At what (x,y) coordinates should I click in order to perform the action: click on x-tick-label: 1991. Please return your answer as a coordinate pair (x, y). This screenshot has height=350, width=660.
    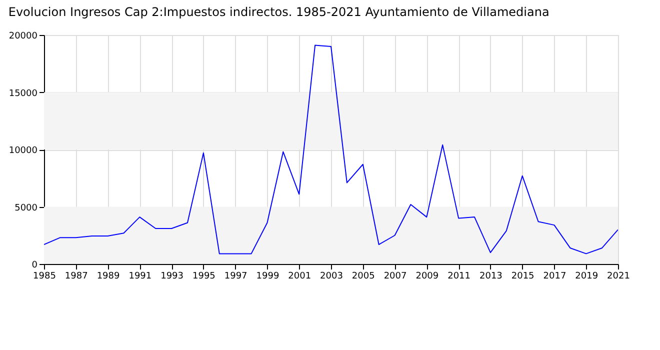
    Looking at the image, I should click on (140, 277).